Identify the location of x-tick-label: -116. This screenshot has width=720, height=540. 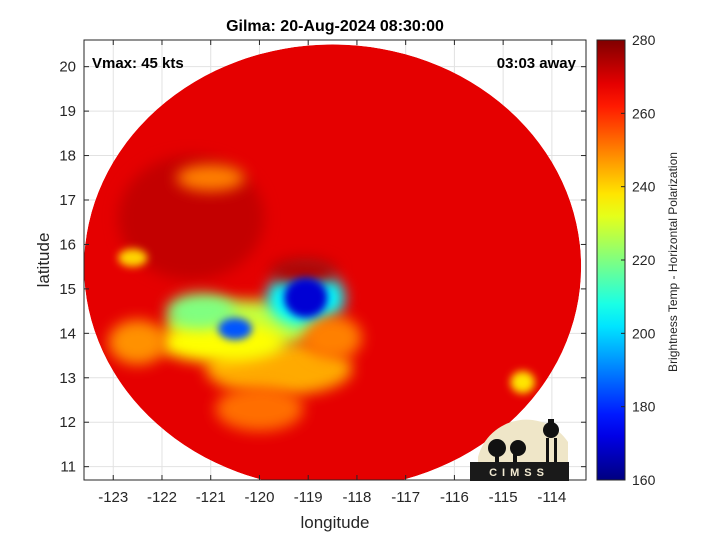
(454, 497).